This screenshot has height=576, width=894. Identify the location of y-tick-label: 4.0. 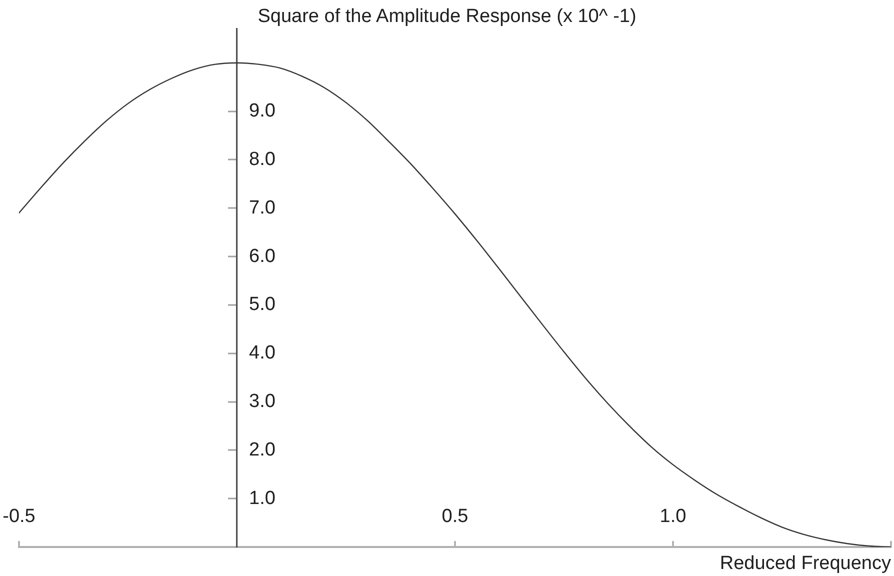
(262, 353).